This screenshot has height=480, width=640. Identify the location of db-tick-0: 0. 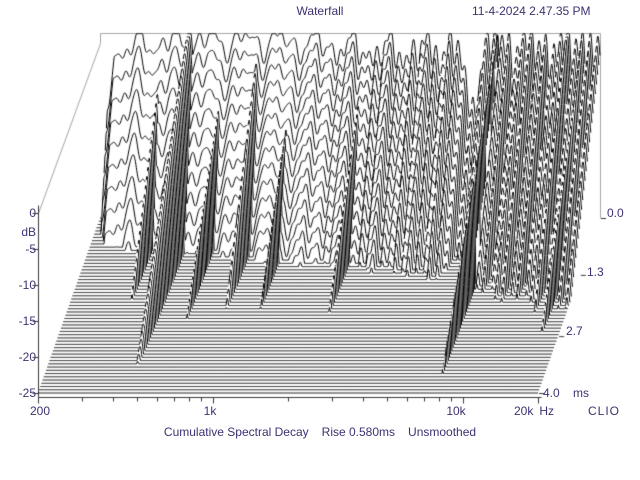
(32, 213).